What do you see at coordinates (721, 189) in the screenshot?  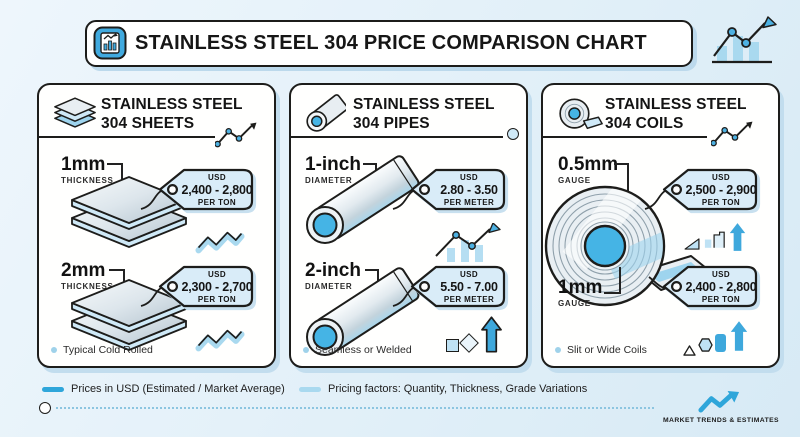 I see `tag-price-range: 2,500 - 2,900` at bounding box center [721, 189].